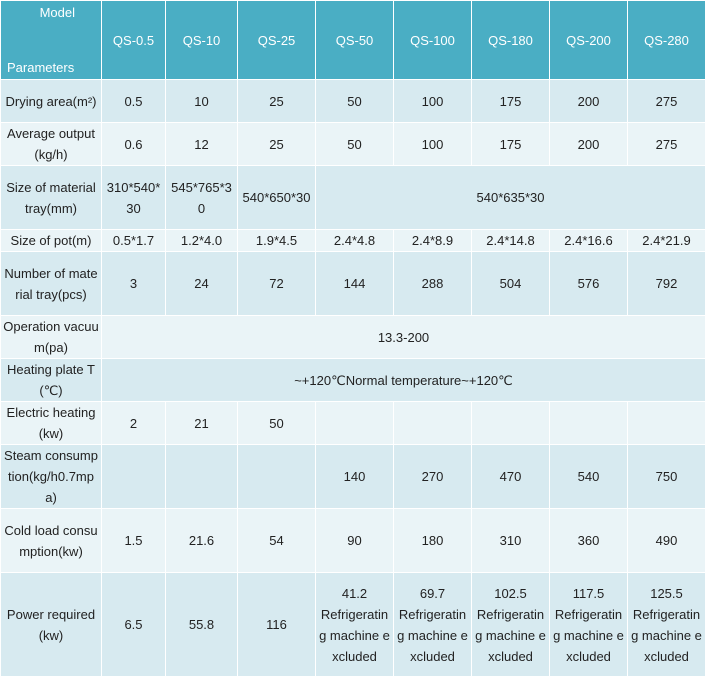 This screenshot has height=677, width=705. Describe the element at coordinates (666, 593) in the screenshot. I see `power-value: 125.5` at that location.